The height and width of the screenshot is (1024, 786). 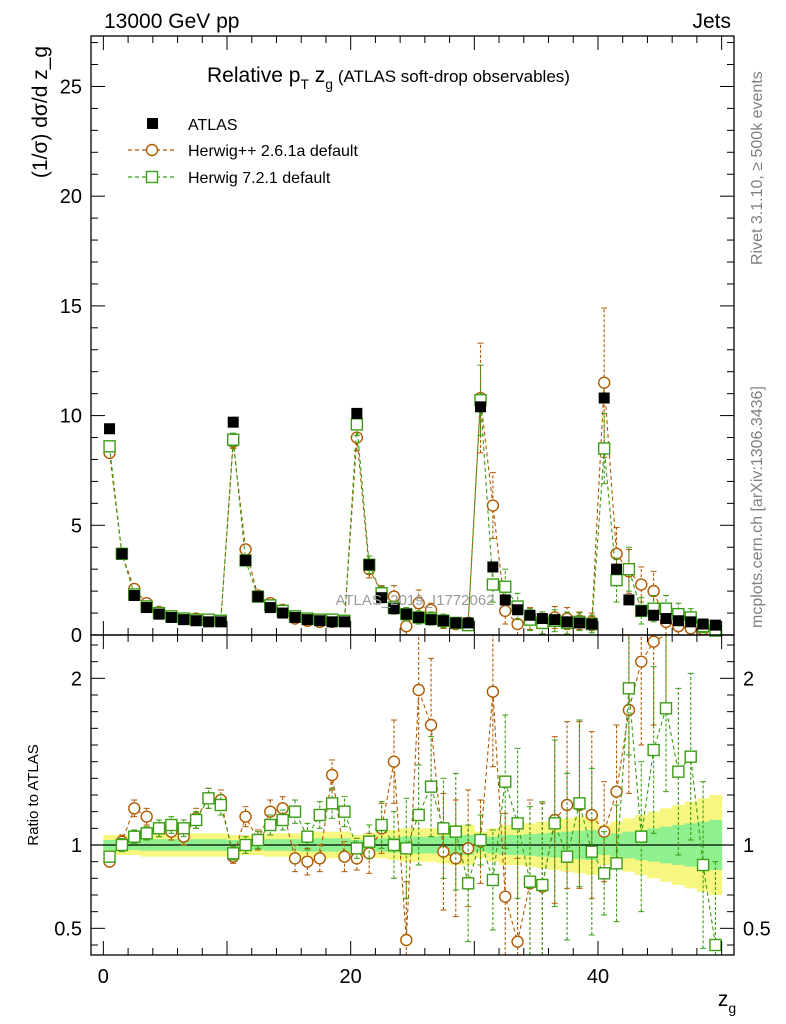 I want to click on main-ytick-label: 0, so click(x=76, y=636).